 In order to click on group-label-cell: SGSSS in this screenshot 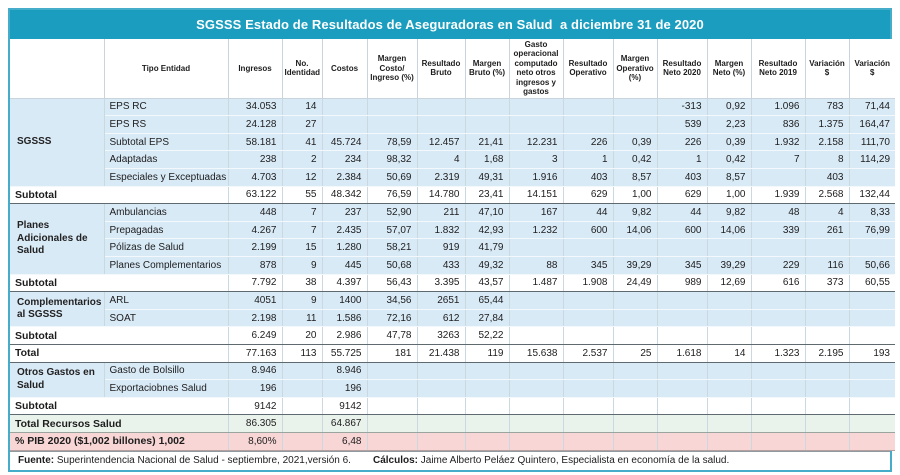, I will do `click(57, 142)`.